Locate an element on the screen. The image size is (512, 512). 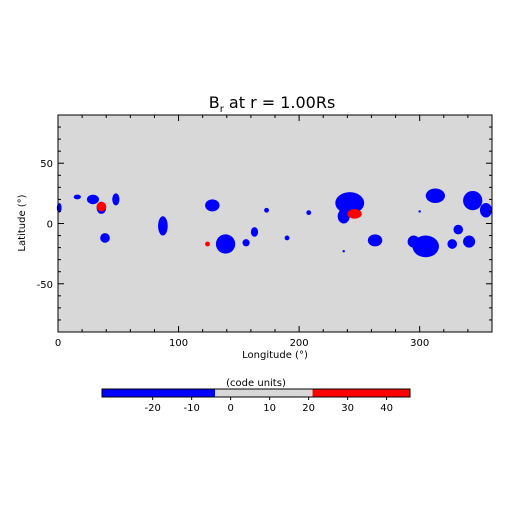
chart-title: Br at r = 1.00Rs is located at coordinates (272, 104).